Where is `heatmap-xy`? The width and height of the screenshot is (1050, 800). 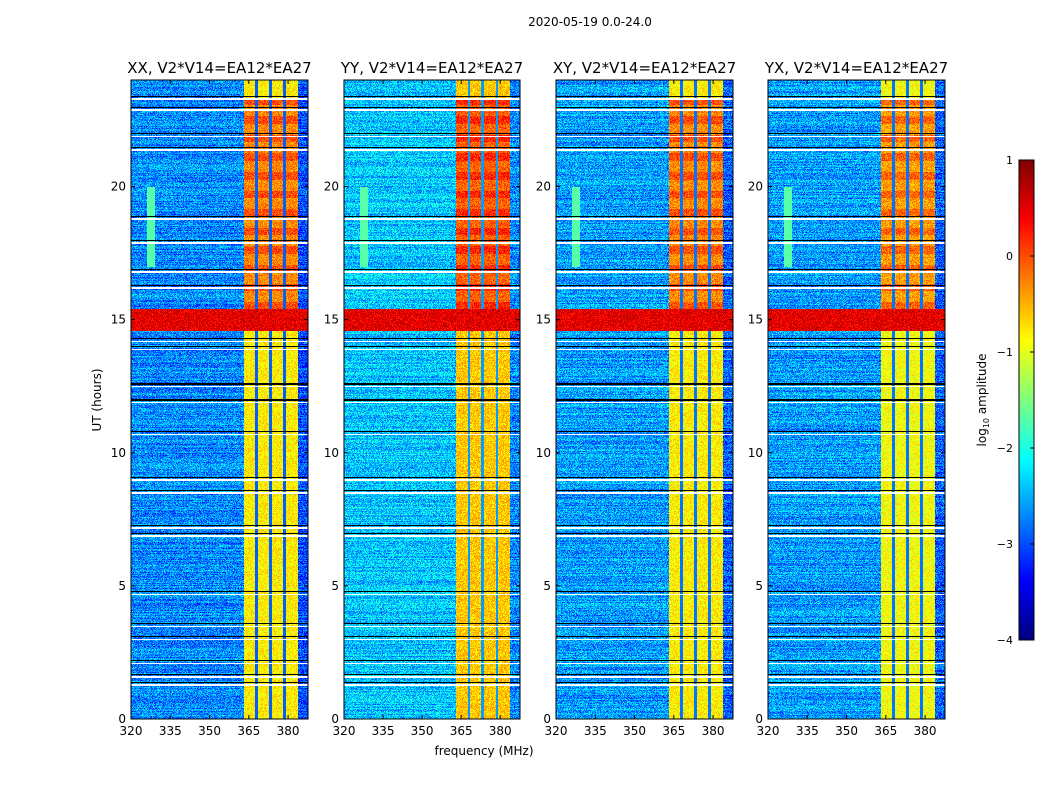
heatmap-xy is located at coordinates (644, 399).